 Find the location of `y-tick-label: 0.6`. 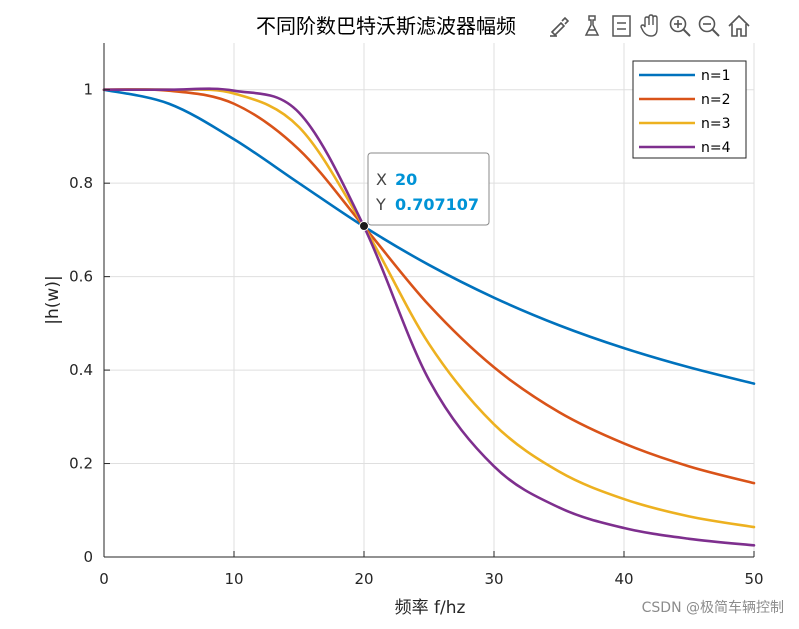

y-tick-label: 0.6 is located at coordinates (81, 277).